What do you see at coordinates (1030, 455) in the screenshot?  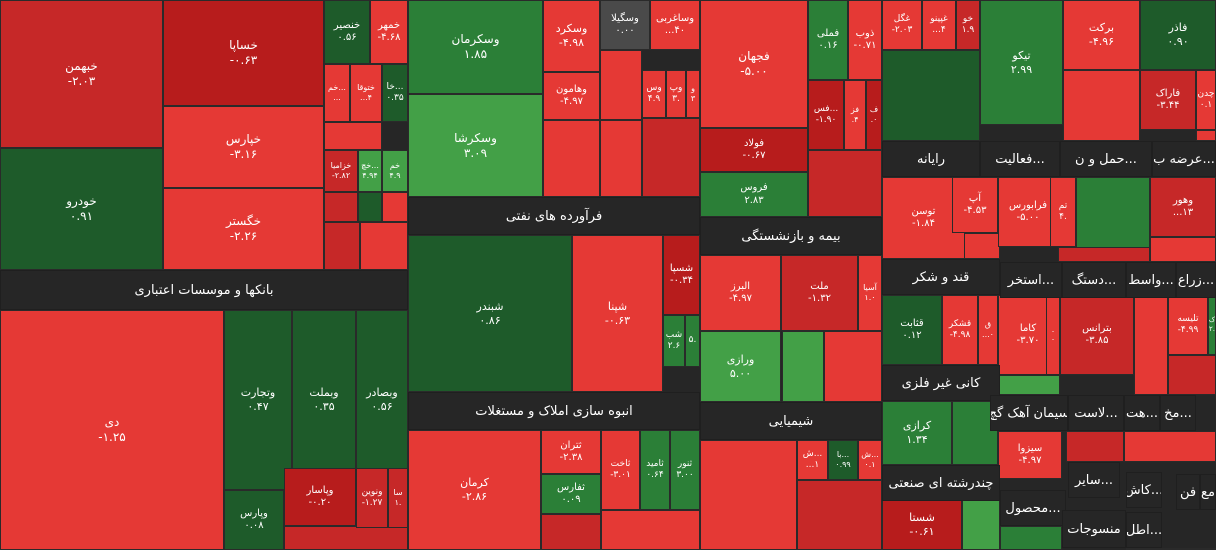 I see `stock-tile: سیزوا -۴.۹۷` at bounding box center [1030, 455].